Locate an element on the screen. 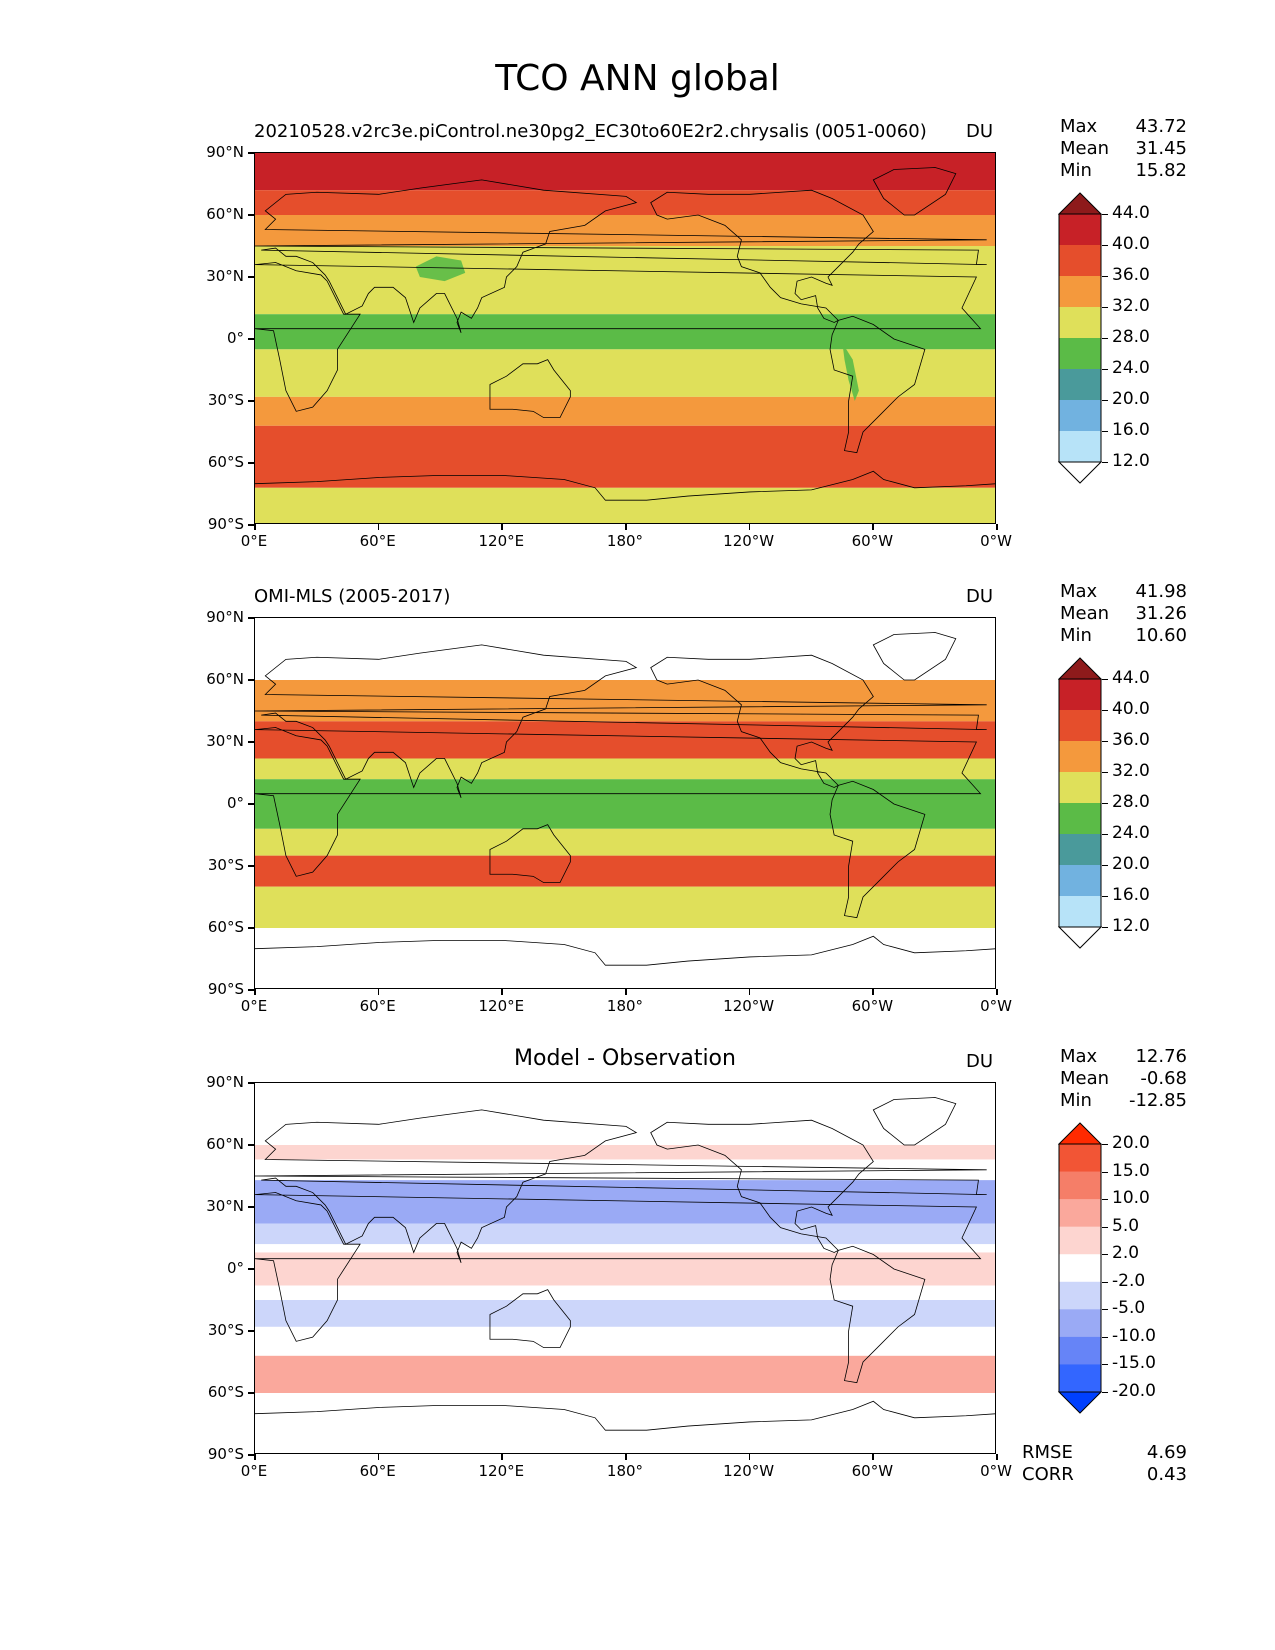 The image size is (1275, 1650). lon-tick-label: 0°E is located at coordinates (254, 1006).